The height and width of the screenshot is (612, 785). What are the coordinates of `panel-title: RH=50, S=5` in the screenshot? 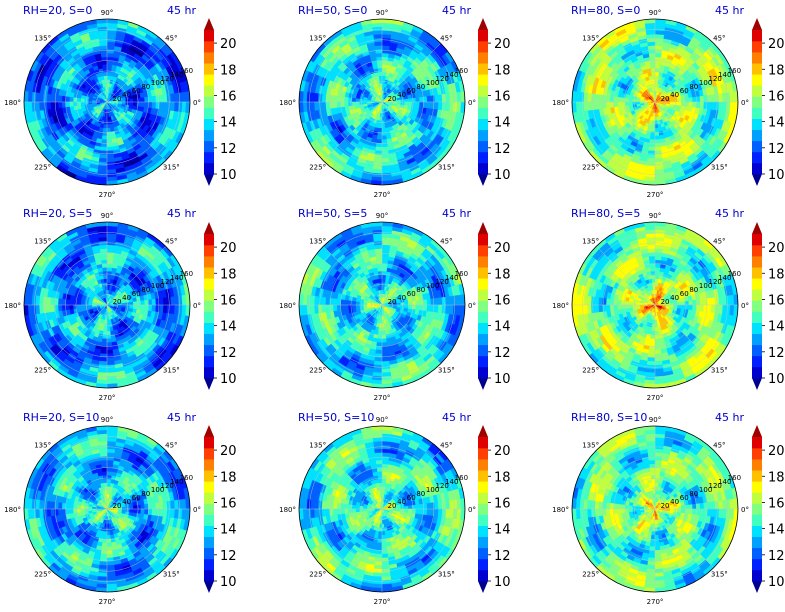 It's located at (332, 213).